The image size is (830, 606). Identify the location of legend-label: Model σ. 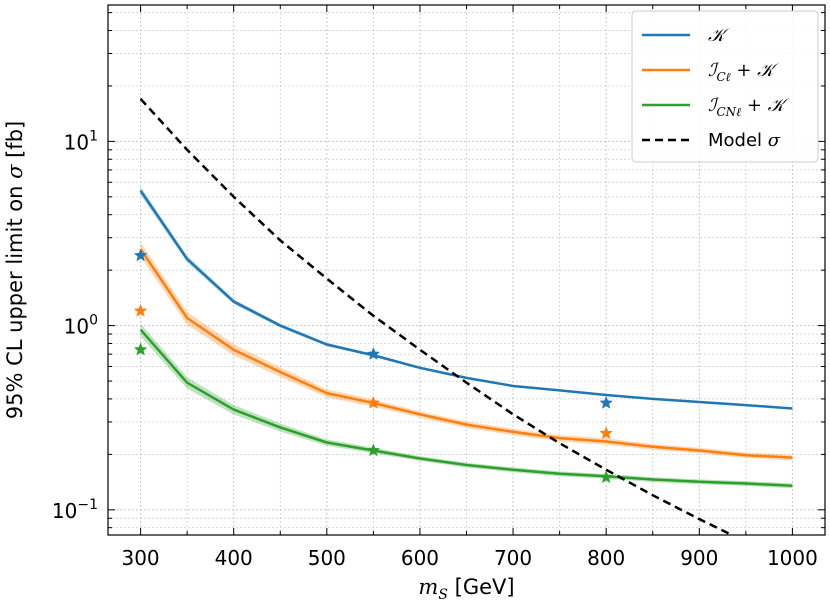
(744, 140).